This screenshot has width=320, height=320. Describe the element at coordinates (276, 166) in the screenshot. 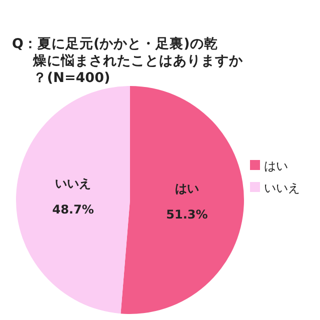

I see `legend-label: はい` at that location.